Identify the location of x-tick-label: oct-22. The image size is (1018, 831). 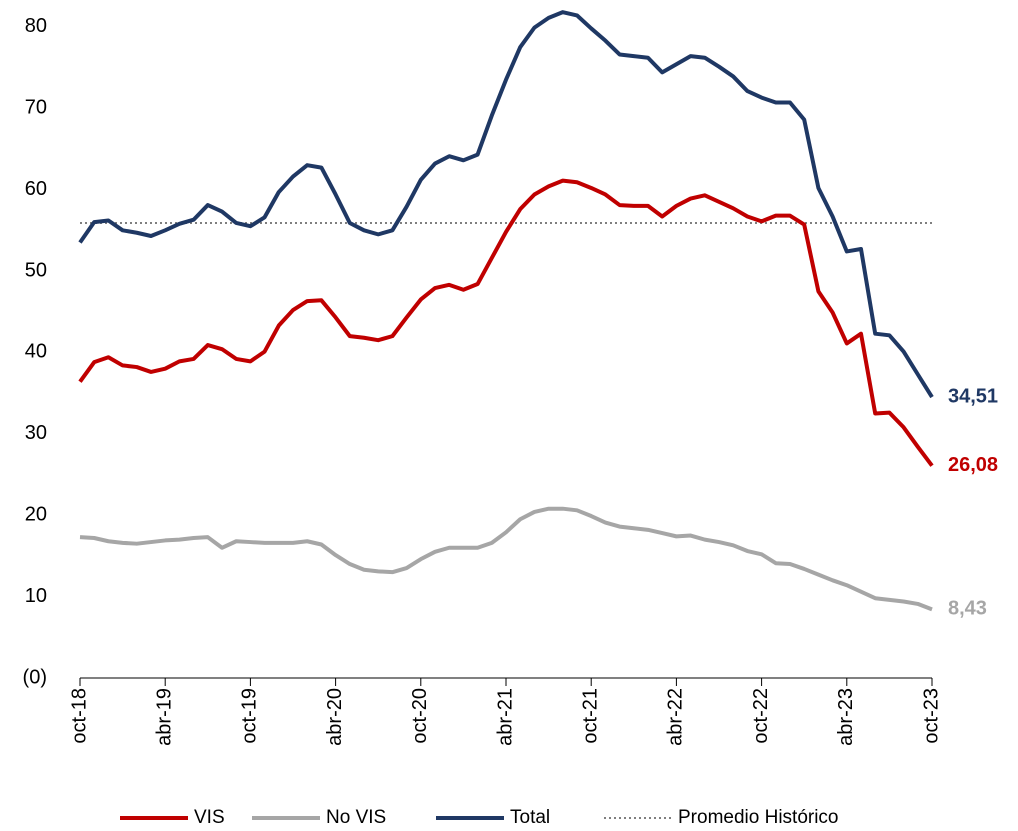
(761, 716).